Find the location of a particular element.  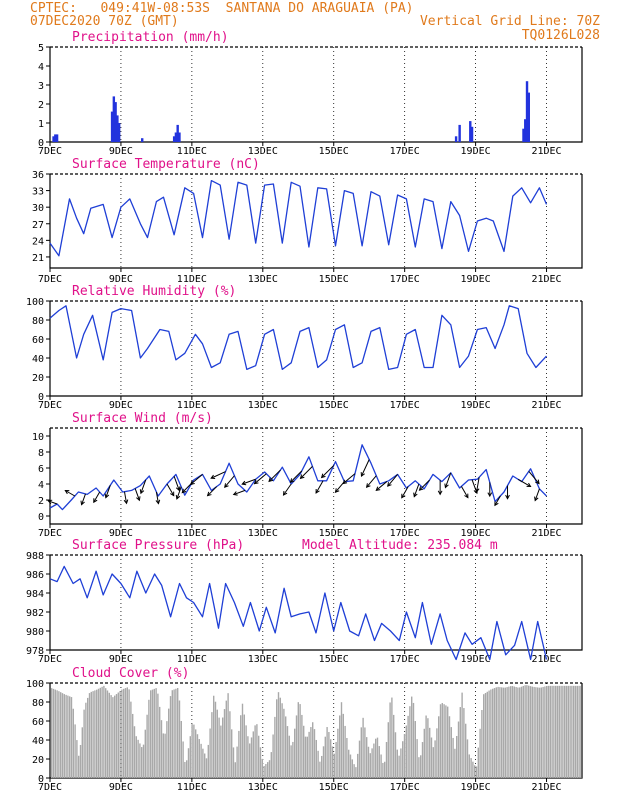

x-tick-label: 7DEC is located at coordinates (50, 533).